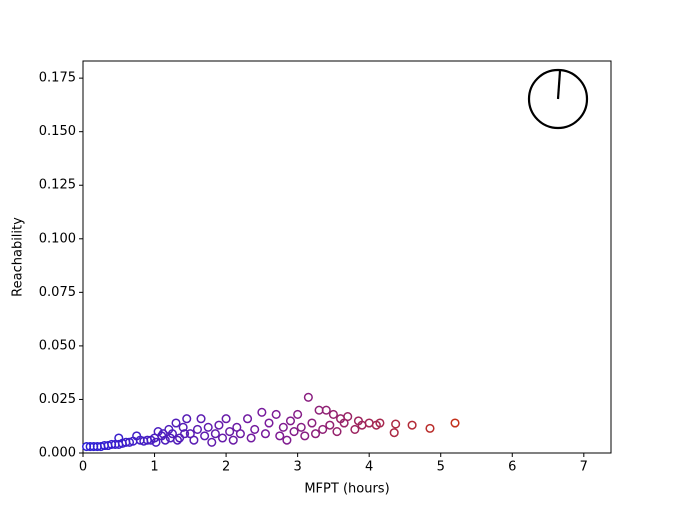  What do you see at coordinates (441, 467) in the screenshot?
I see `x-tick-label: 5` at bounding box center [441, 467].